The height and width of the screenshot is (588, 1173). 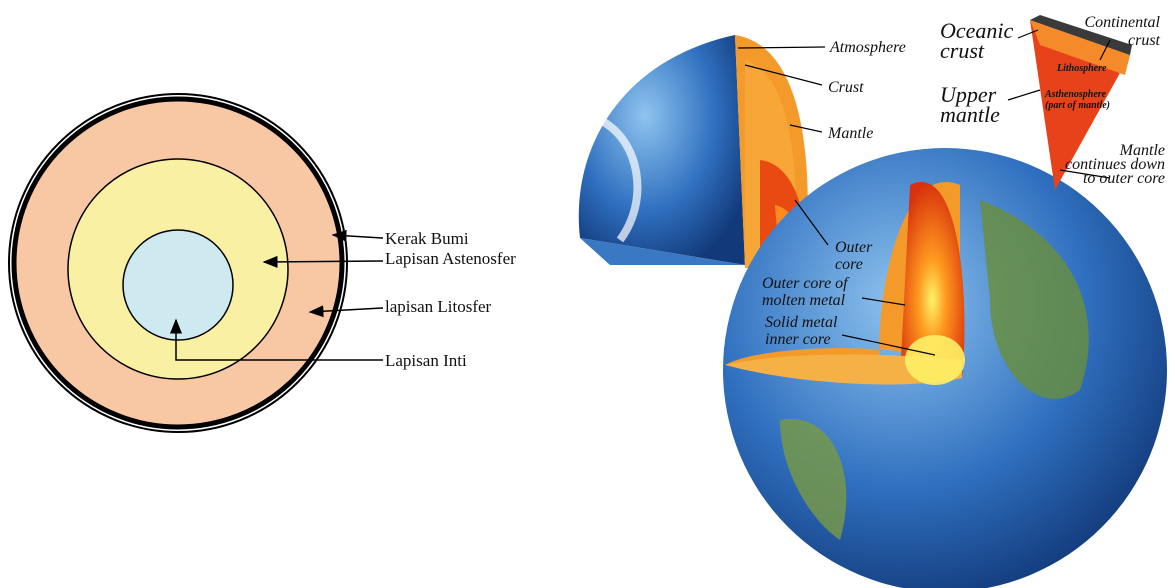 What do you see at coordinates (846, 87) in the screenshot?
I see `label: Crust` at bounding box center [846, 87].